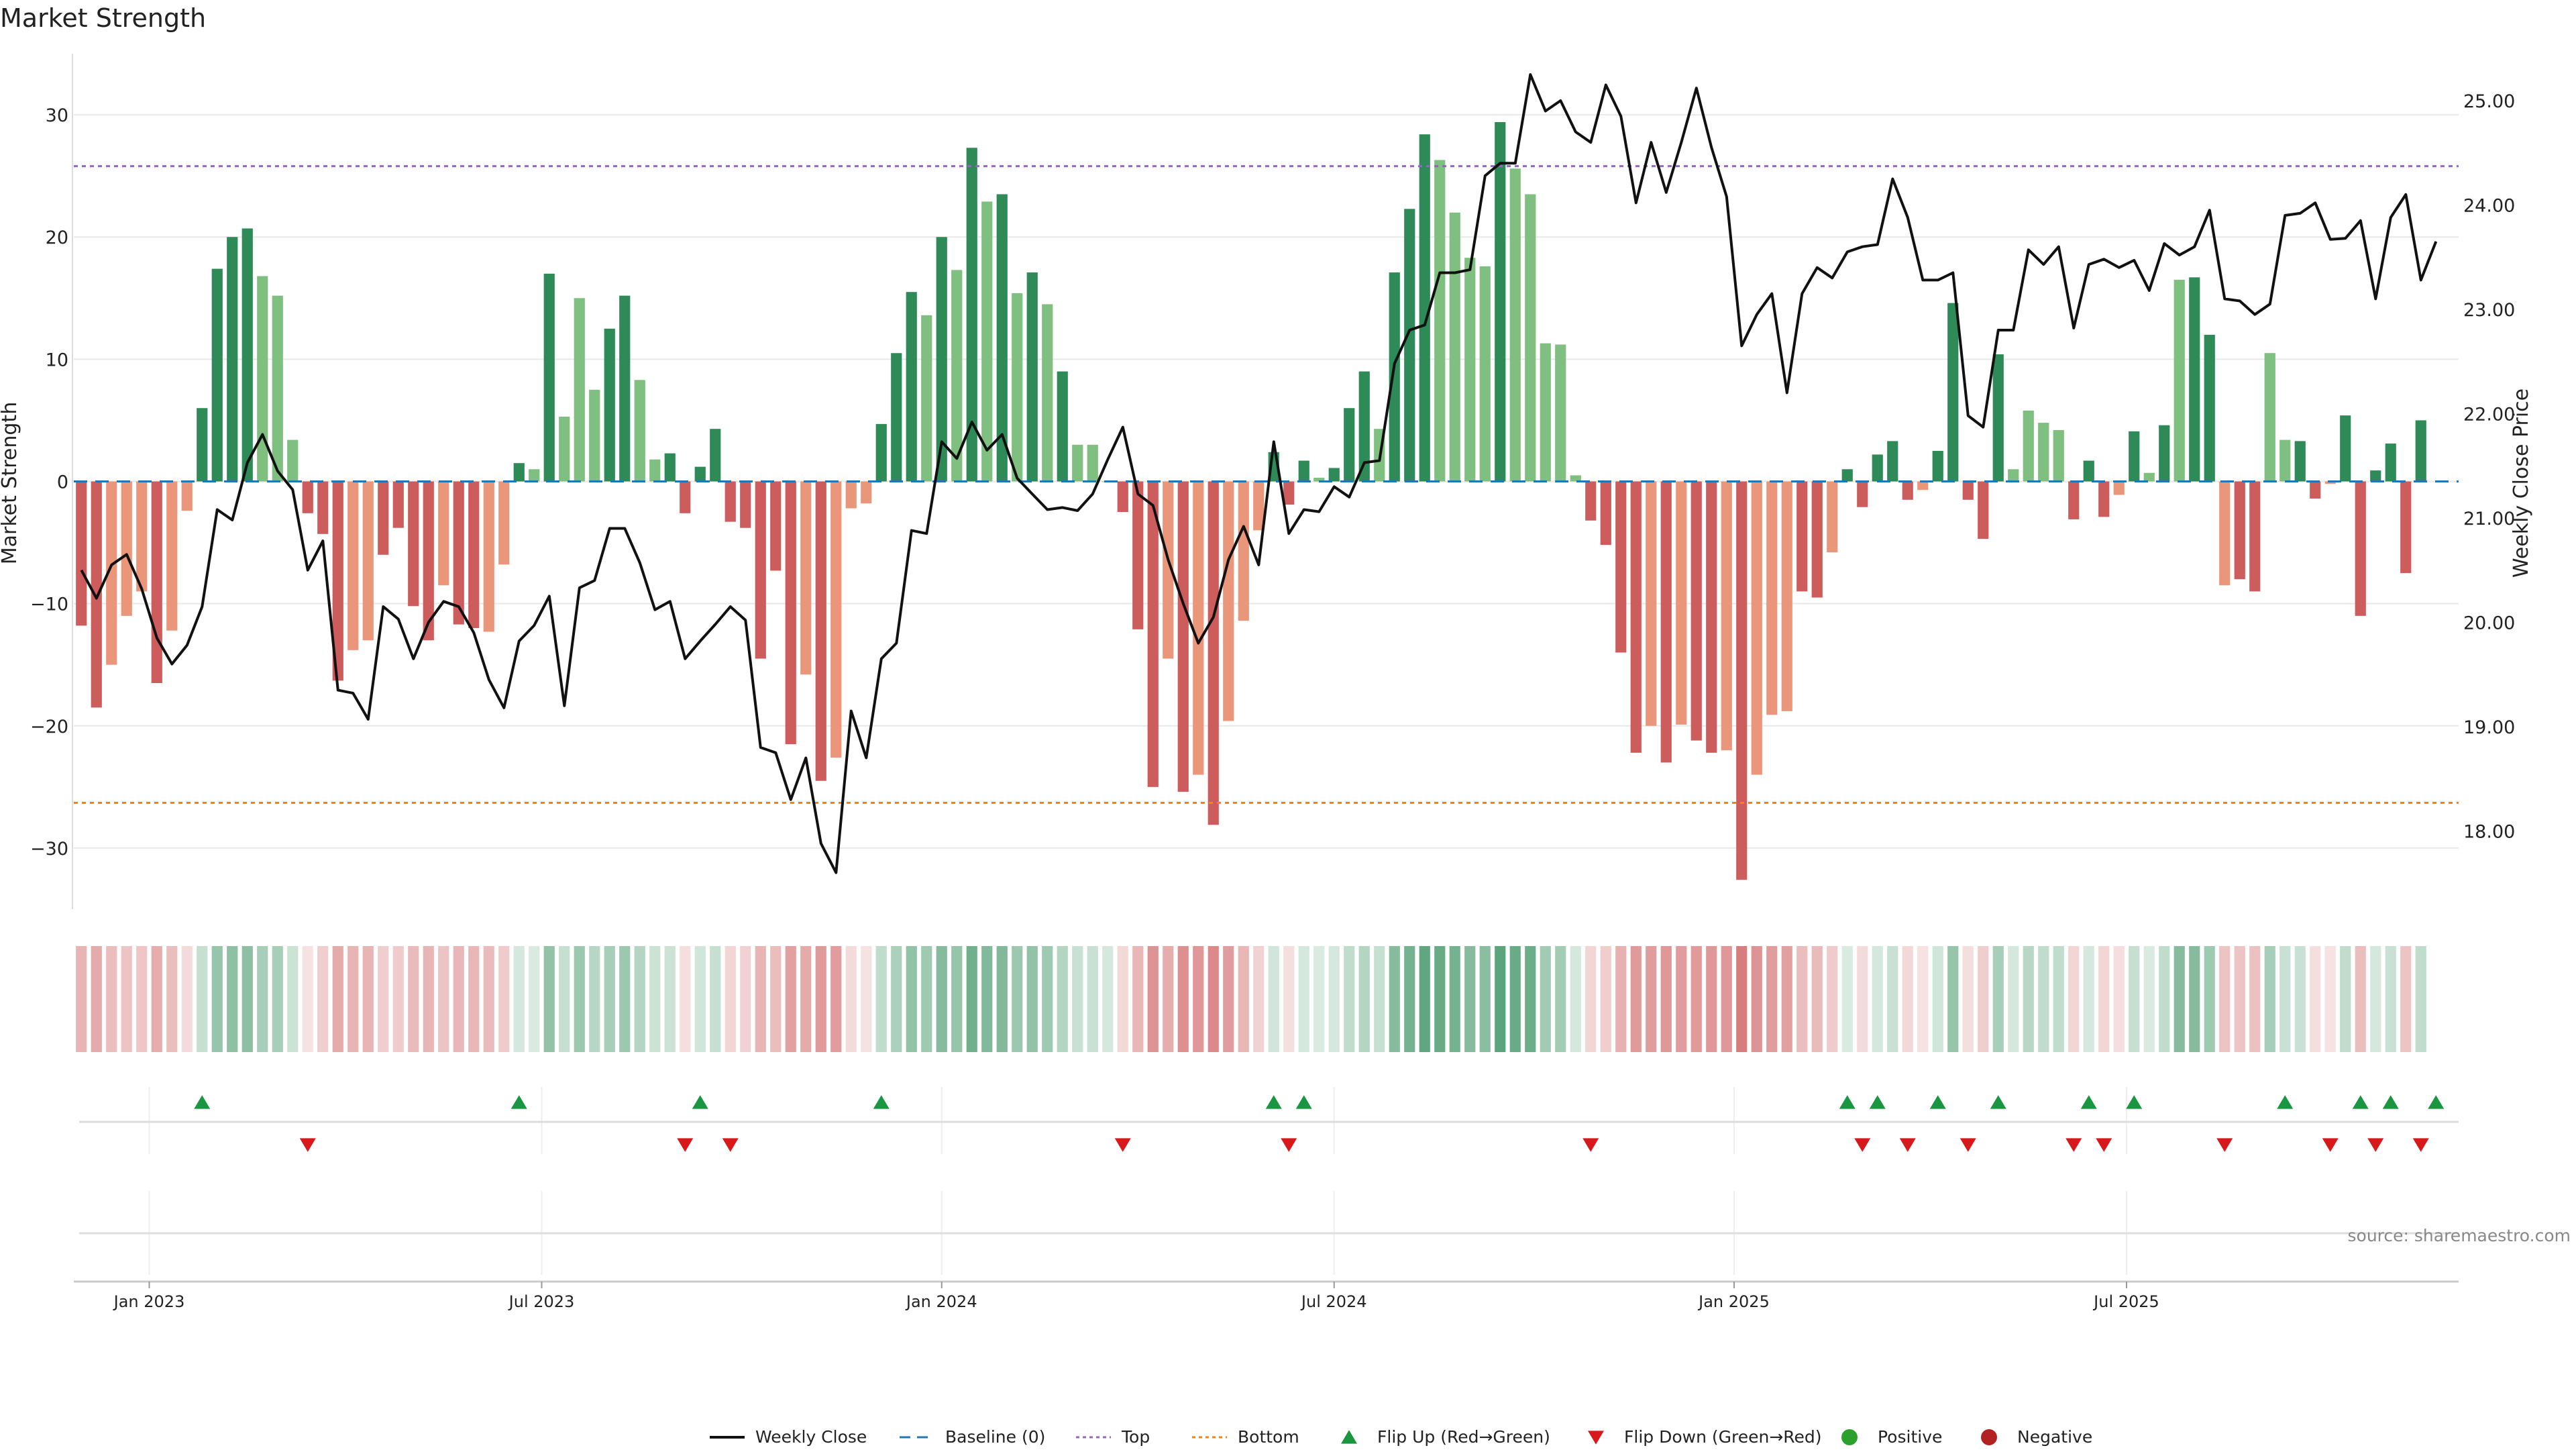 This screenshot has height=1452, width=2576. I want to click on legend-item-negative: Negative, so click(2036, 1437).